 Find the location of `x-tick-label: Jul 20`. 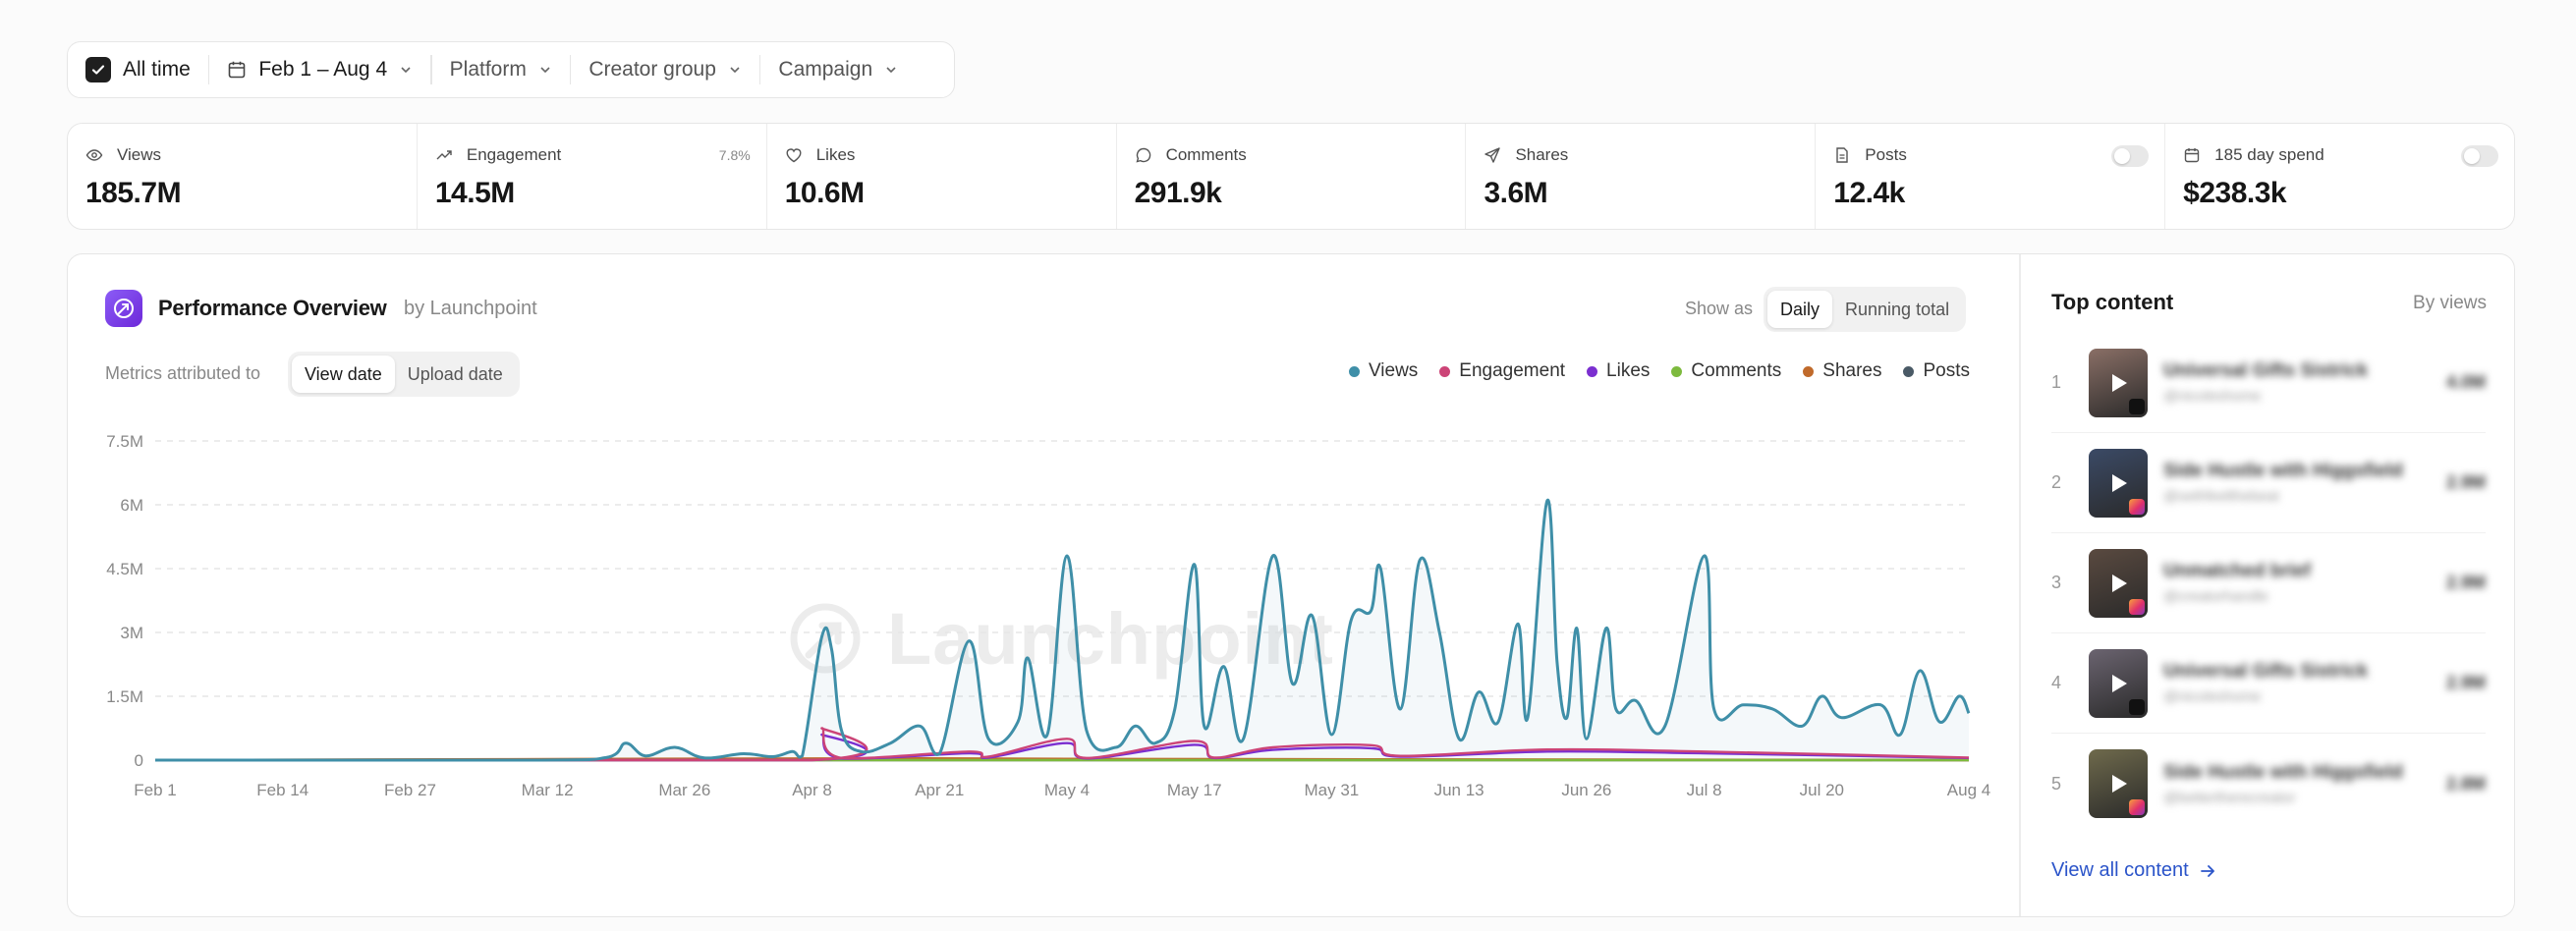

x-tick-label: Jul 20 is located at coordinates (1822, 790).